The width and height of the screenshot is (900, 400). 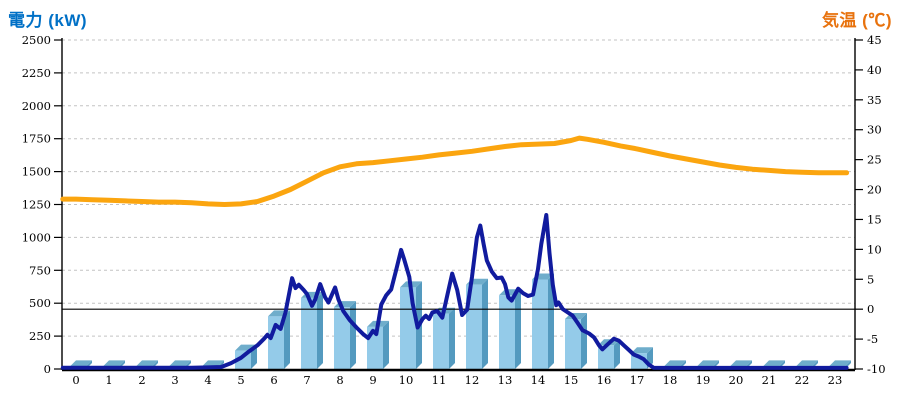 I want to click on left-tick-label: 2500, so click(x=36, y=40).